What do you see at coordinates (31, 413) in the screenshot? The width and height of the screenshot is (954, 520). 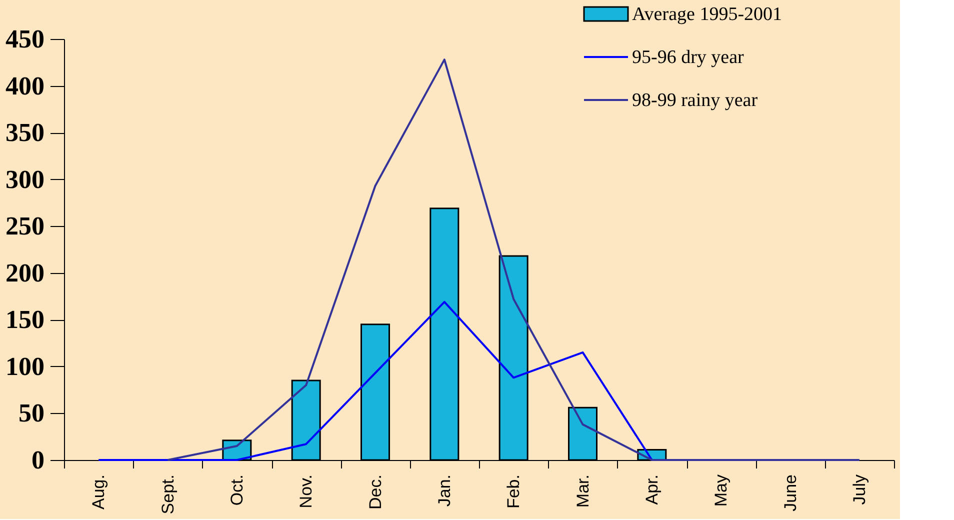 I see `y-tick-label: 50` at bounding box center [31, 413].